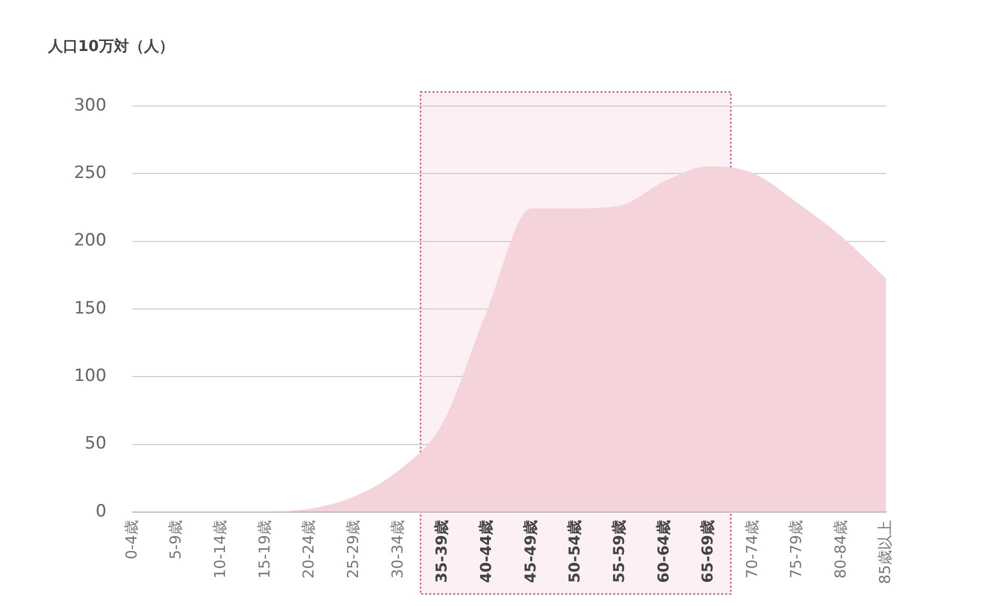 This screenshot has width=994, height=606. I want to click on x-tick-label: 75-79歳, so click(796, 549).